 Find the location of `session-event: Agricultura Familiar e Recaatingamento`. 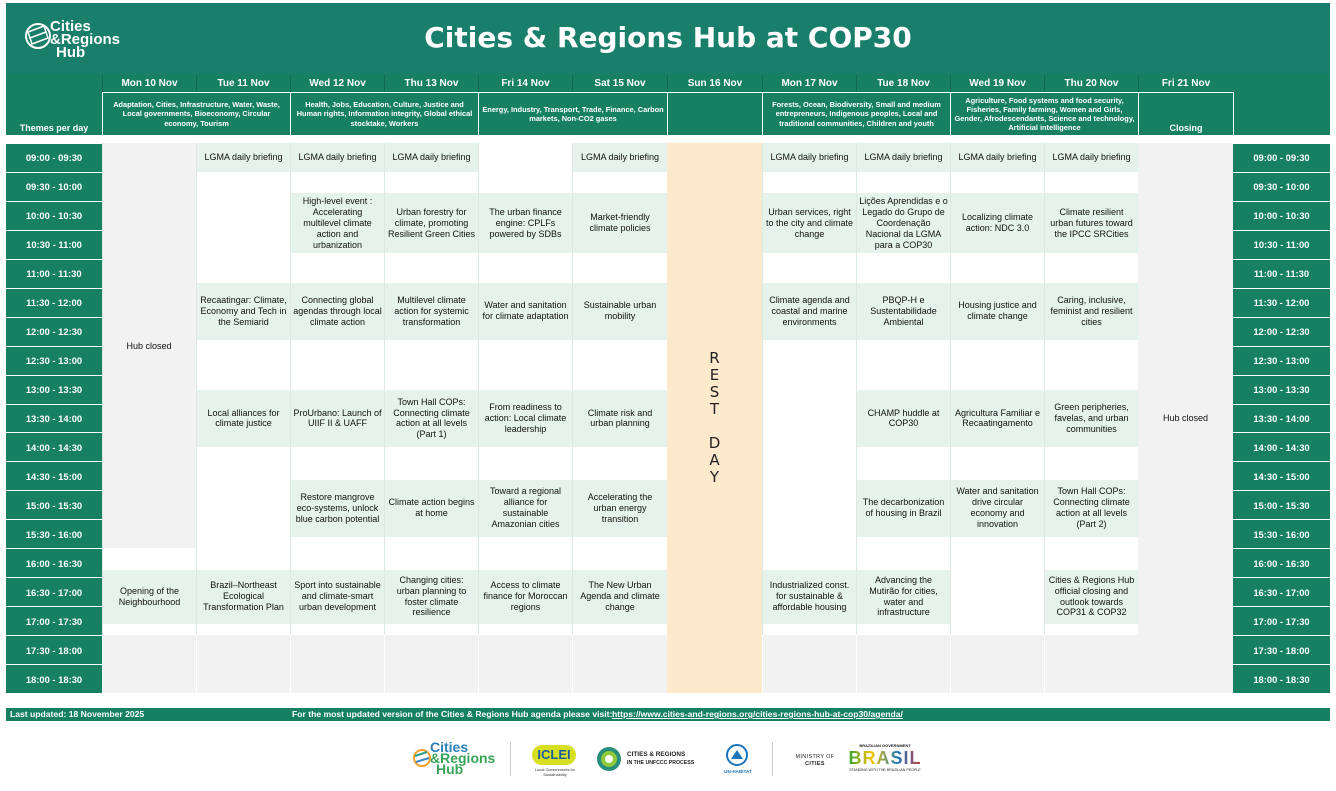

session-event: Agricultura Familiar e Recaatingamento is located at coordinates (997, 418).